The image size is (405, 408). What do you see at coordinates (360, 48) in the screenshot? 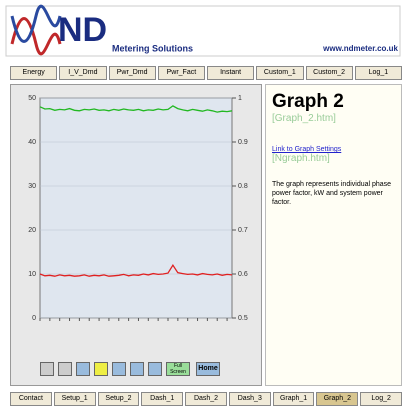
I see `url: www.ndmeter.co.uk` at bounding box center [360, 48].